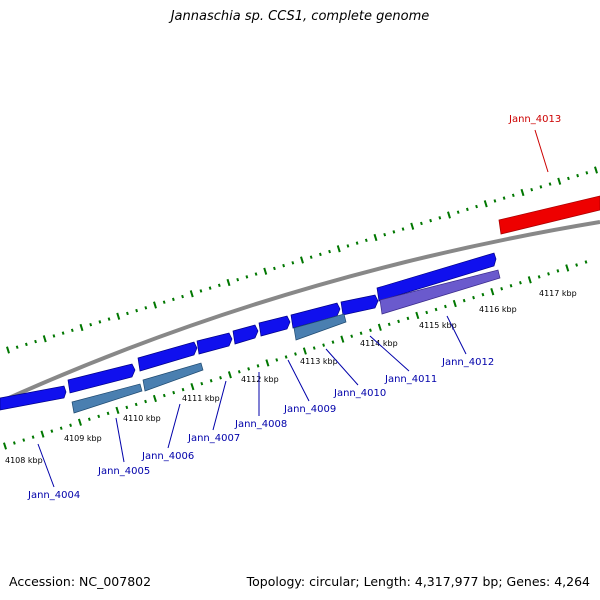 This screenshot has height=600, width=600. What do you see at coordinates (300, 16) in the screenshot?
I see `map-title: Jannaschia sp. CCS1, complete genome` at bounding box center [300, 16].